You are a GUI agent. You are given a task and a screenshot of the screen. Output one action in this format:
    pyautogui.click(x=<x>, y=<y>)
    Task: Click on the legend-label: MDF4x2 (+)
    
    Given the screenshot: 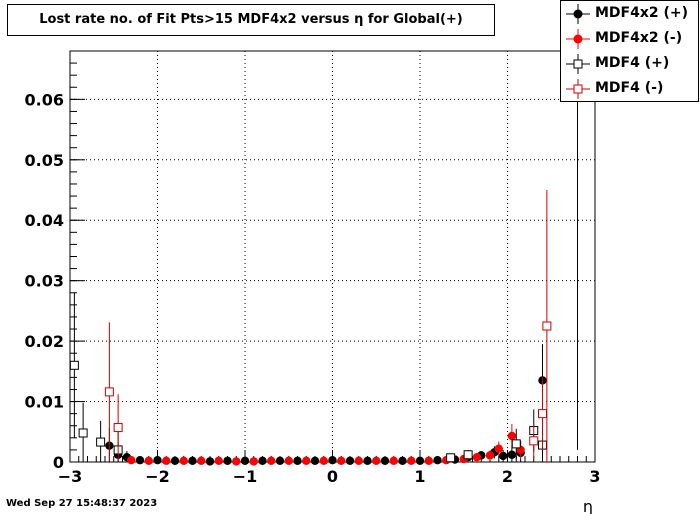 What is the action you would take?
    pyautogui.click(x=642, y=13)
    